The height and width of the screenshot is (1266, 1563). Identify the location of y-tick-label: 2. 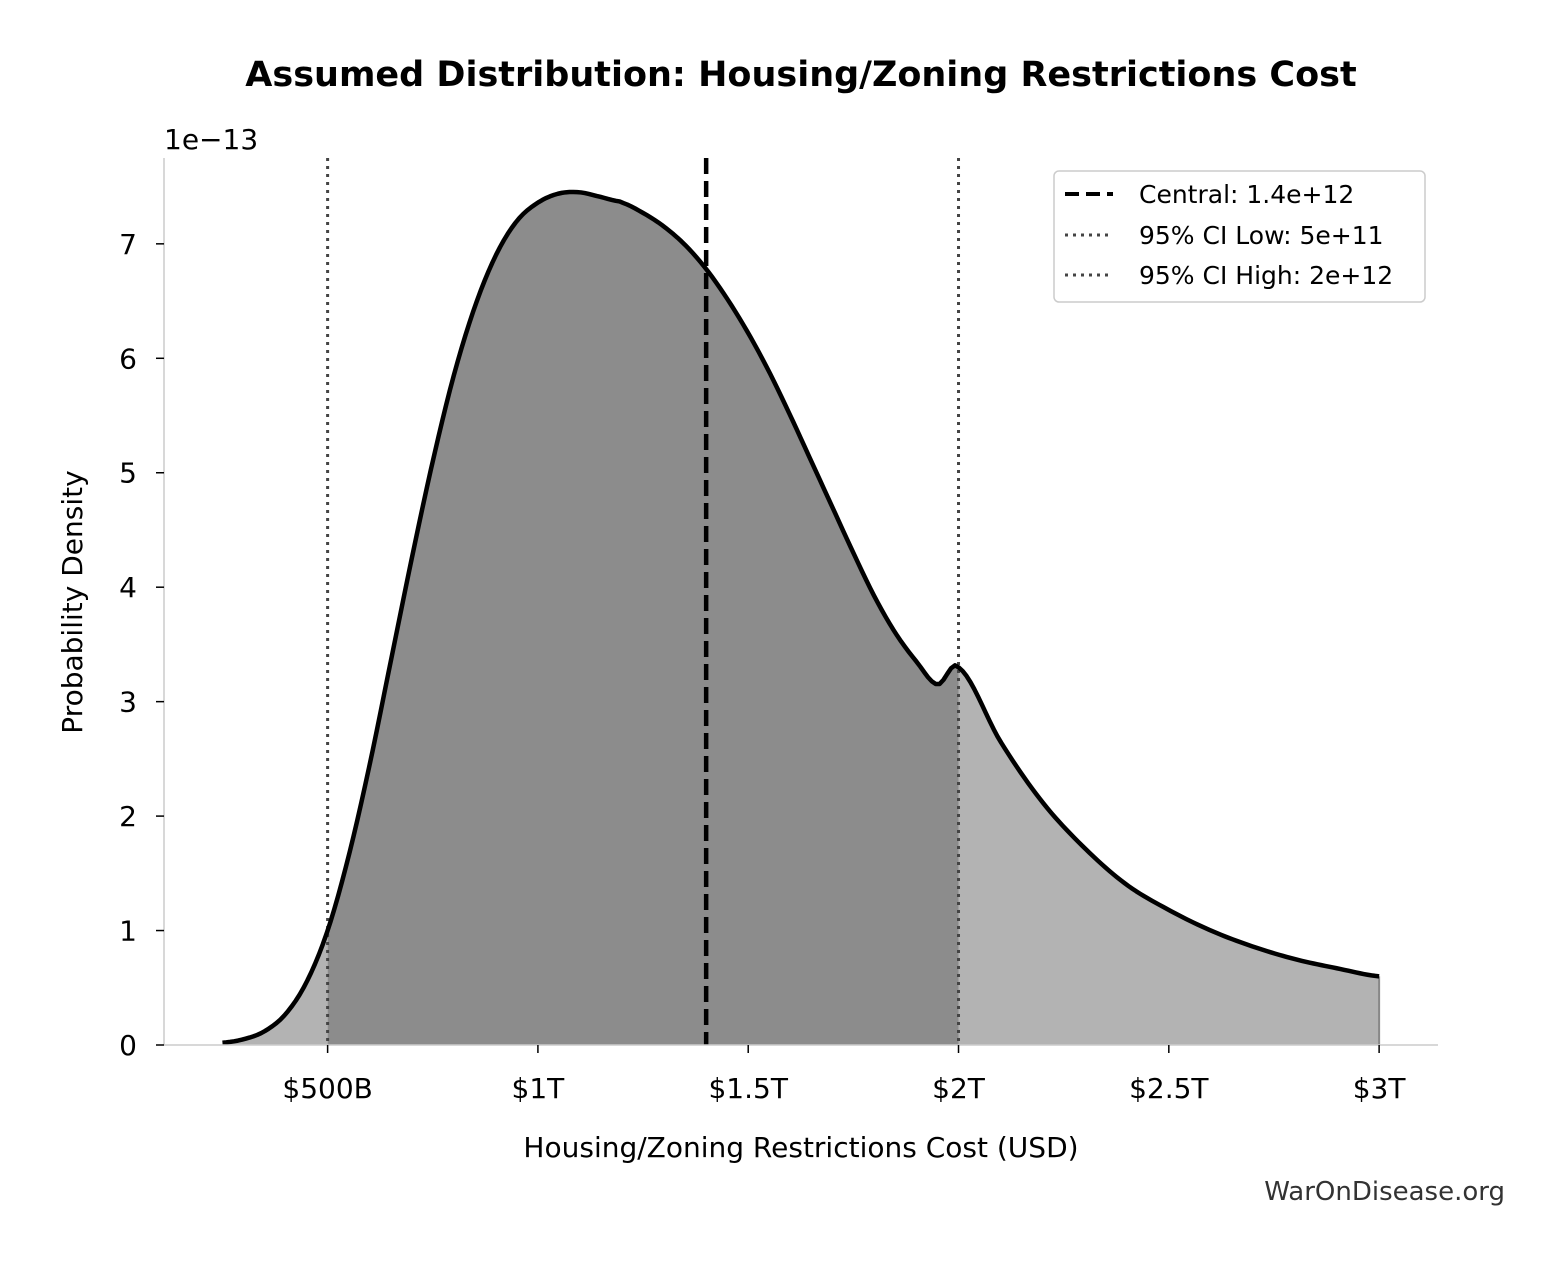
(128, 816).